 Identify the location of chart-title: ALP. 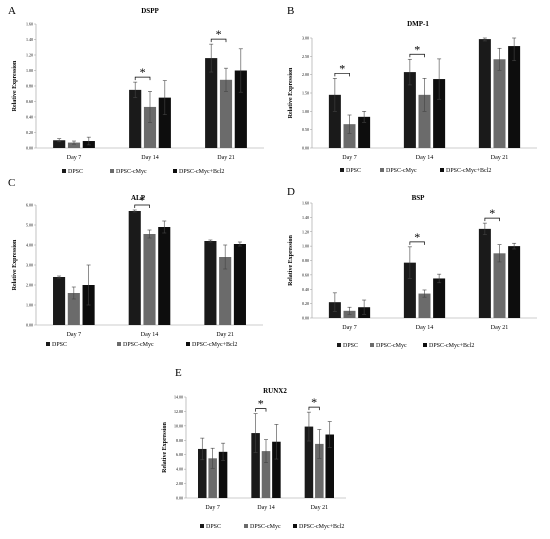
(138, 198).